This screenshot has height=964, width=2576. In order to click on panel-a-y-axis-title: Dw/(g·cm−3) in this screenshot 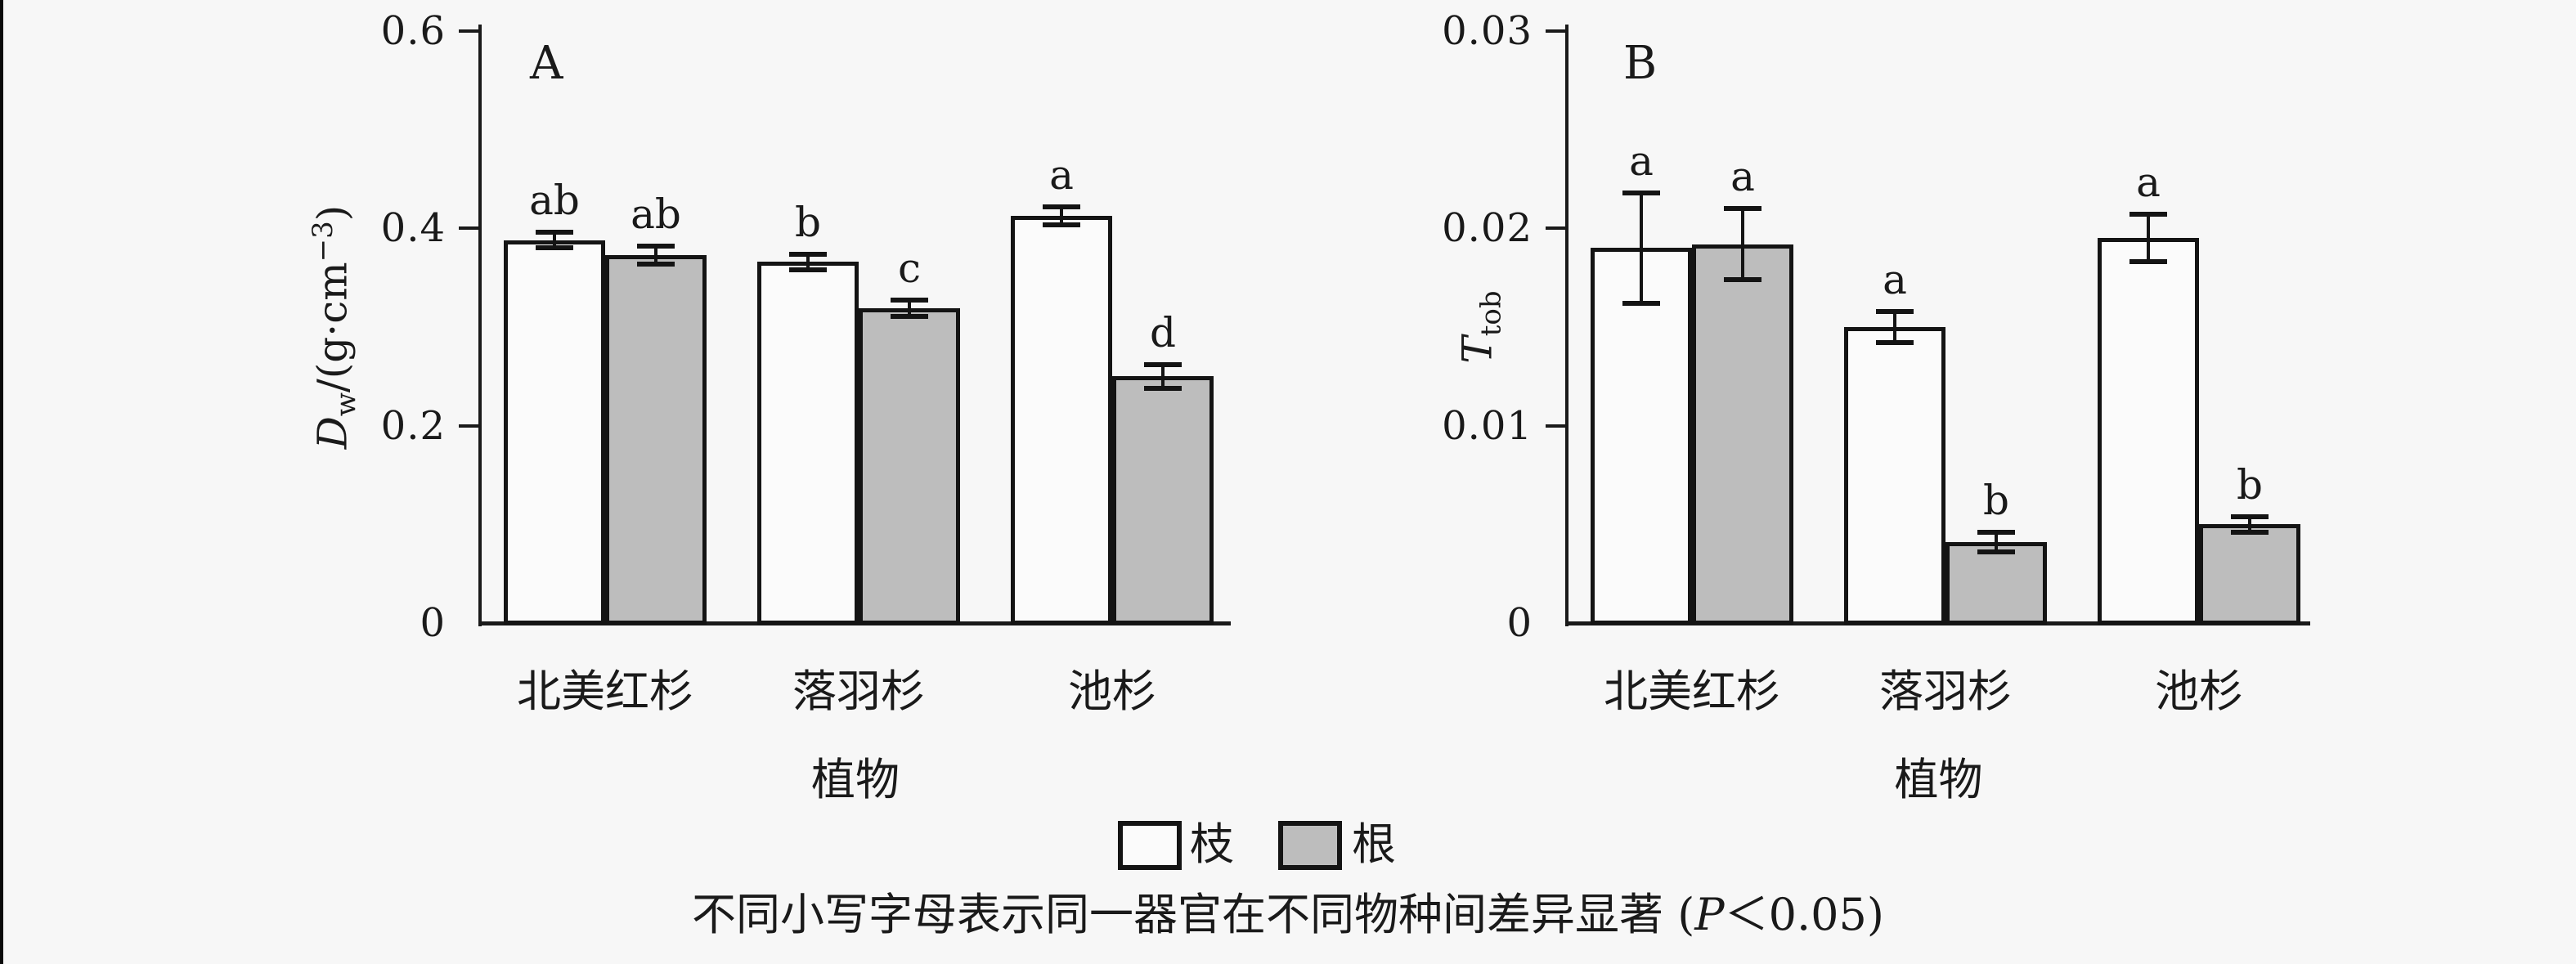, I will do `click(330, 327)`.